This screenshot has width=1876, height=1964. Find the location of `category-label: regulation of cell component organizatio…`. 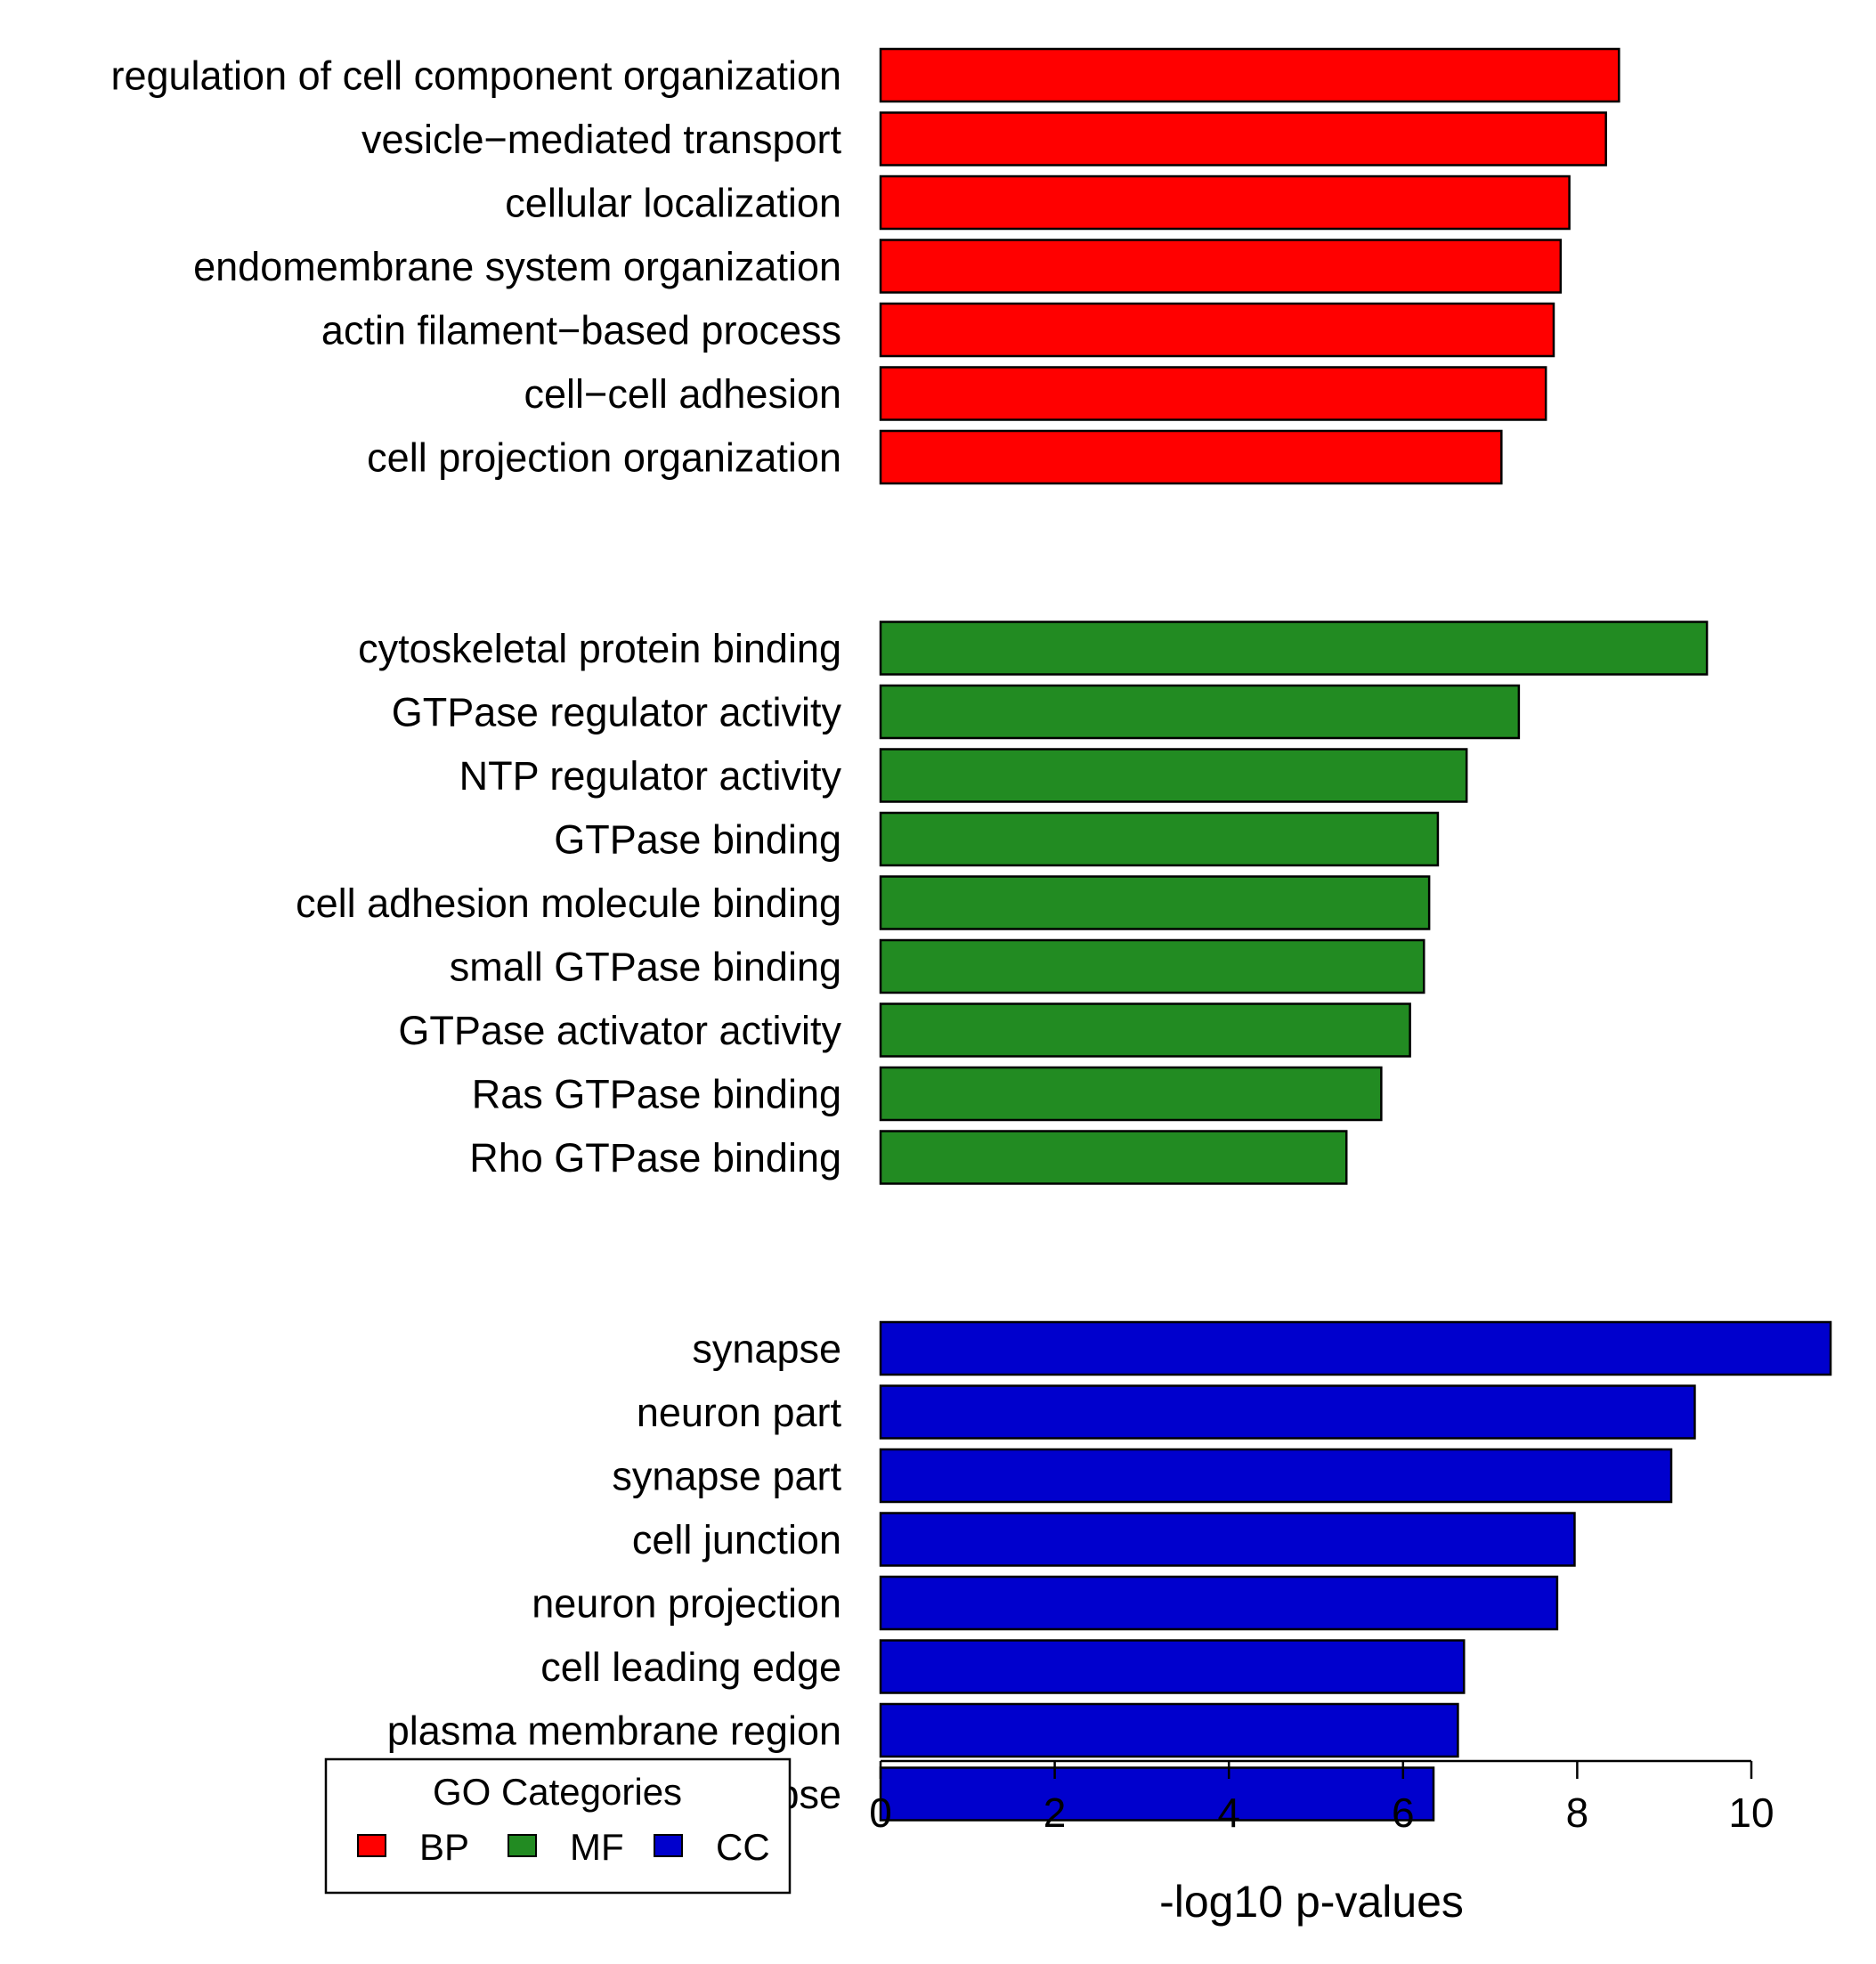

category-label: regulation of cell component organizatio… is located at coordinates (475, 76).